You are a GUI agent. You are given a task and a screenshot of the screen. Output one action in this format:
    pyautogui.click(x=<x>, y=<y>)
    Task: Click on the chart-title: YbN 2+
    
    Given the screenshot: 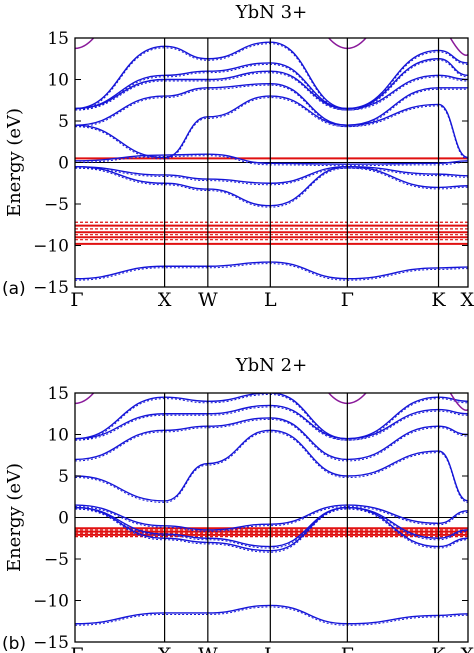 What is the action you would take?
    pyautogui.click(x=271, y=365)
    